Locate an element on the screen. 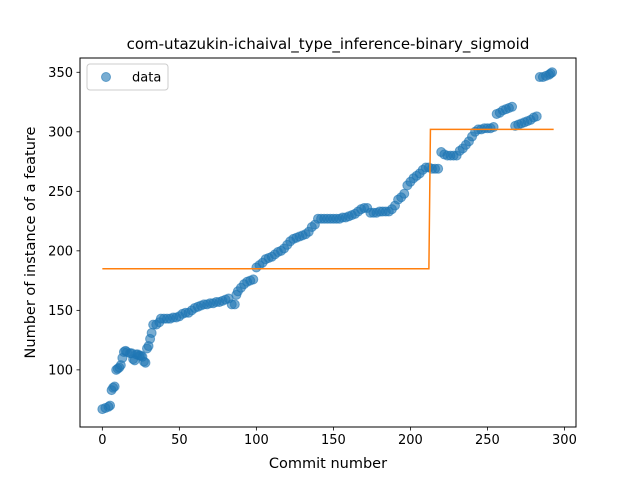 The height and width of the screenshot is (480, 640). y-tick-label: 150 is located at coordinates (60, 311).